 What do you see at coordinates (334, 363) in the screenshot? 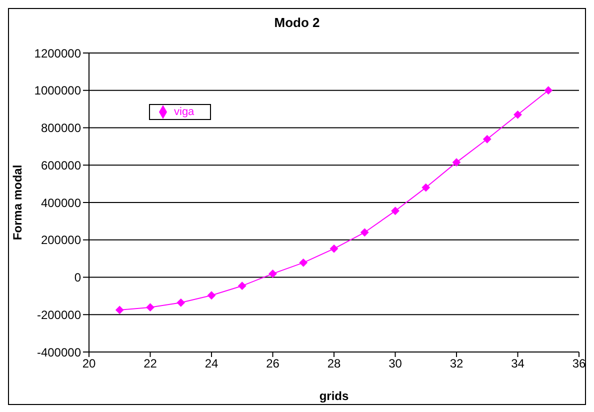
I see `x-tick-label: 28` at bounding box center [334, 363].